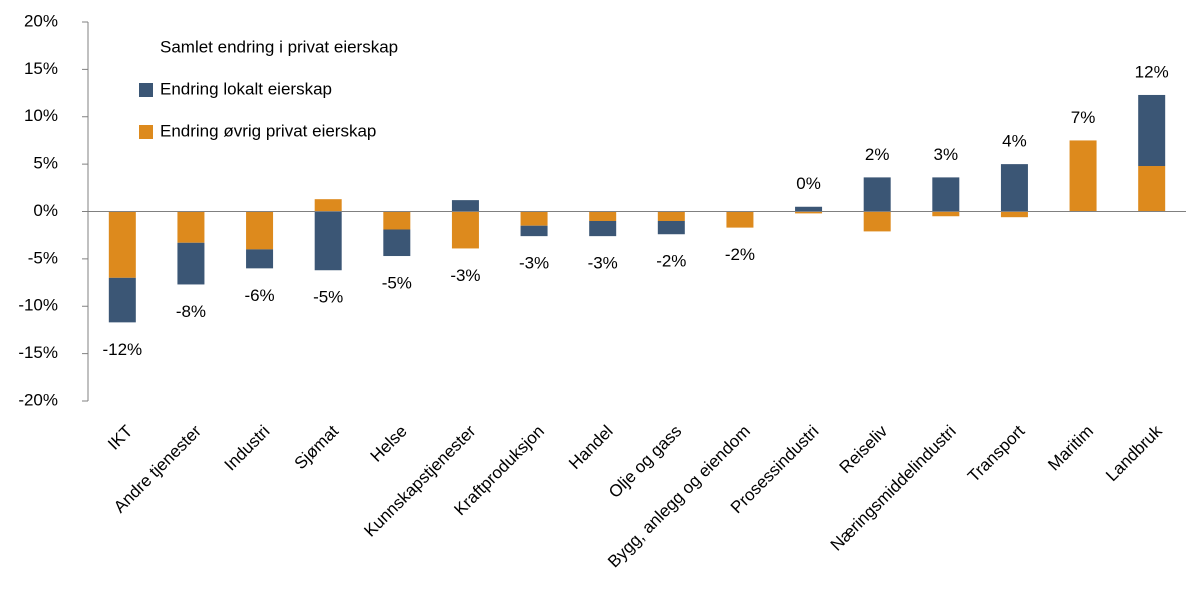  Describe the element at coordinates (38, 305) in the screenshot. I see `y-tick-label: -10%` at that location.